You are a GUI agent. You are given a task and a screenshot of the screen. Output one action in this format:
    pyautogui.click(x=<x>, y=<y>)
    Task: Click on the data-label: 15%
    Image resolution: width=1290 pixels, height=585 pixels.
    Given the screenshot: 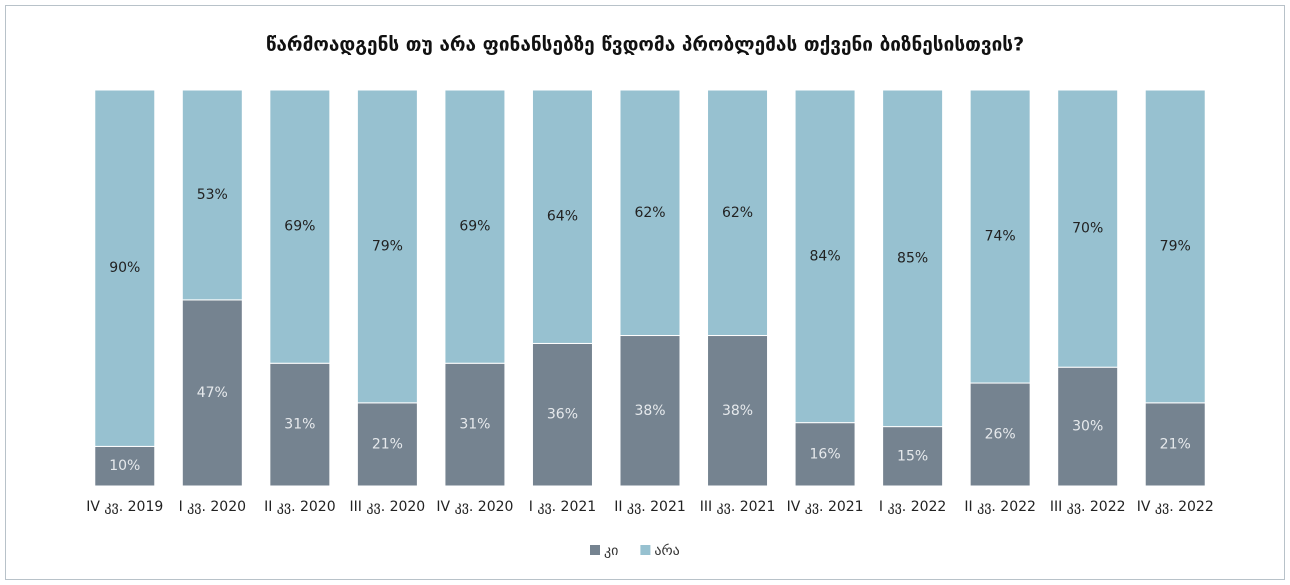 What is the action you would take?
    pyautogui.click(x=912, y=456)
    